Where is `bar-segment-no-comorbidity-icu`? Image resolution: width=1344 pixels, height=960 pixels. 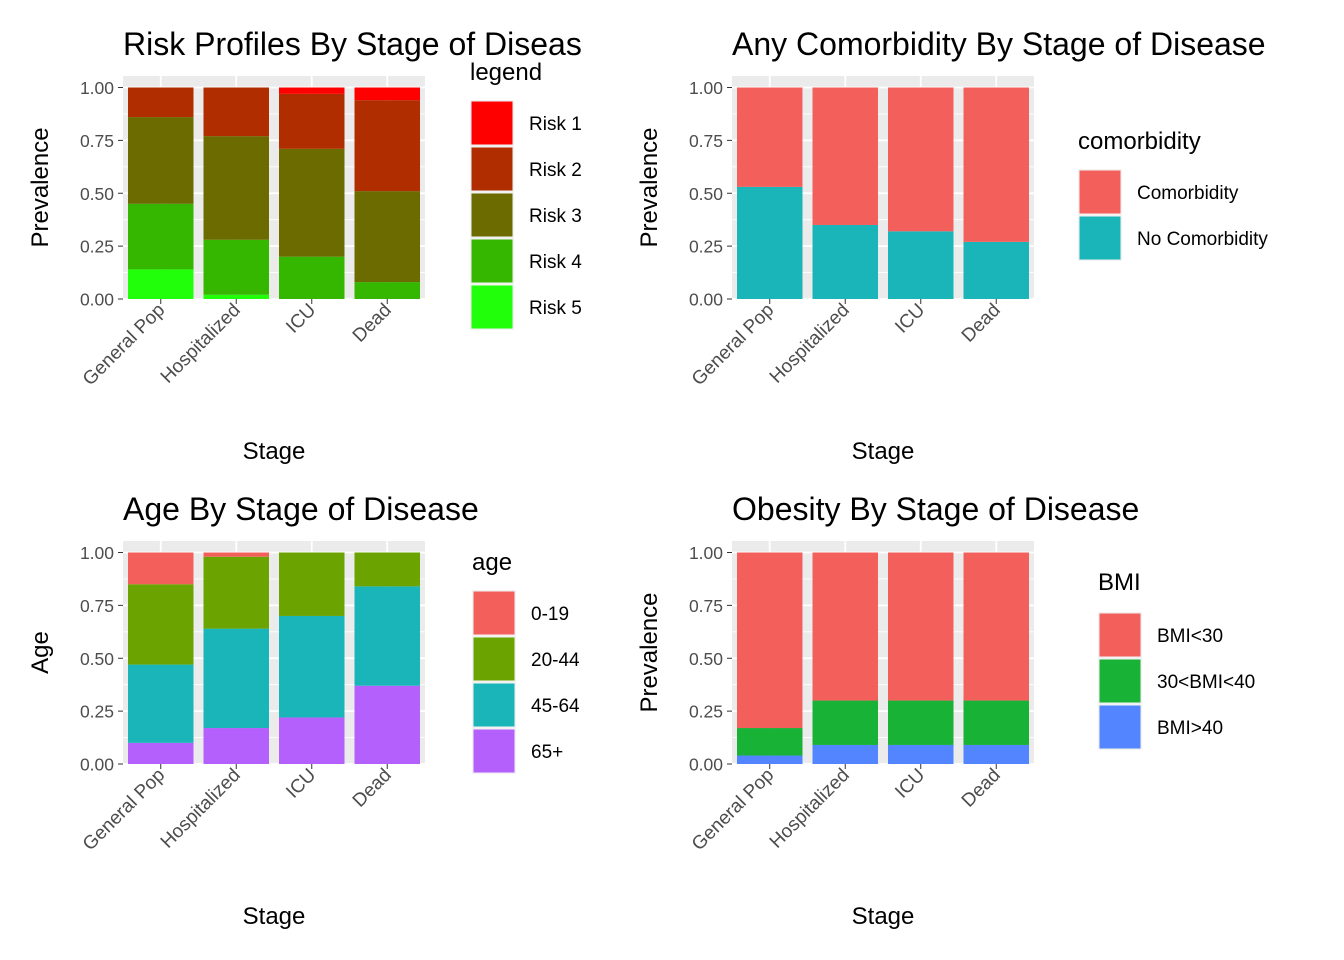 bar-segment-no-comorbidity-icu is located at coordinates (921, 265).